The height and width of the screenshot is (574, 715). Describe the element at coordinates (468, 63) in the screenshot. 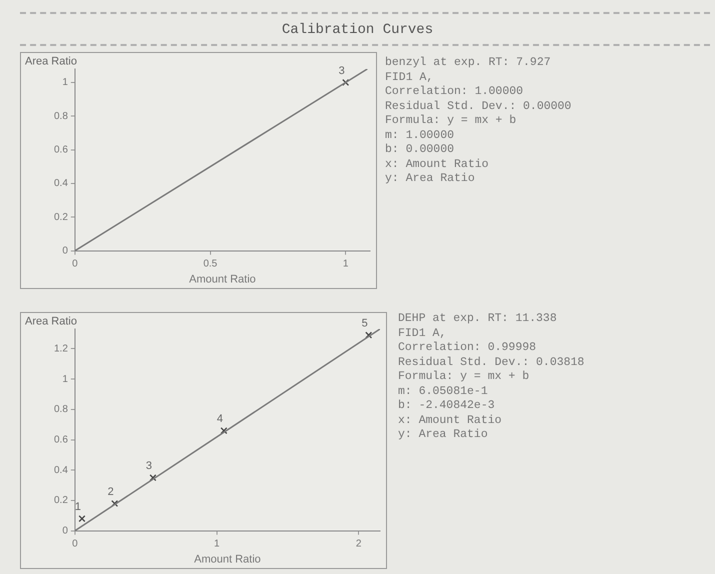

I see `text: benzyl at exp. RT: 7.927` at that location.